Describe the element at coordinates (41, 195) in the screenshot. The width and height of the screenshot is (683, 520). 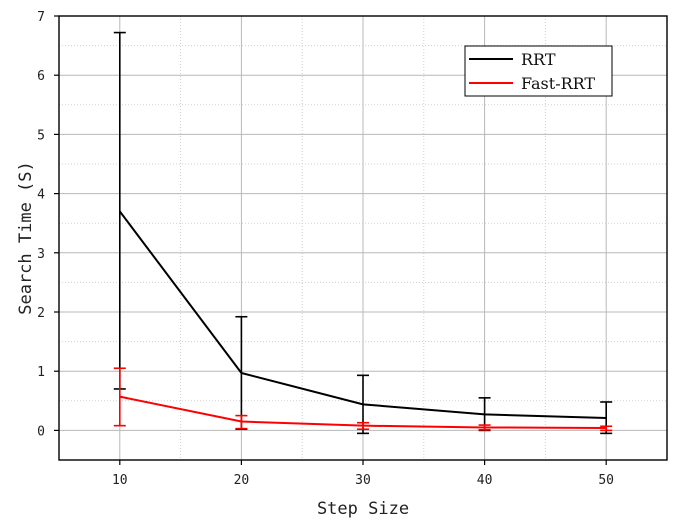
I see `y-tick-label: 4` at that location.